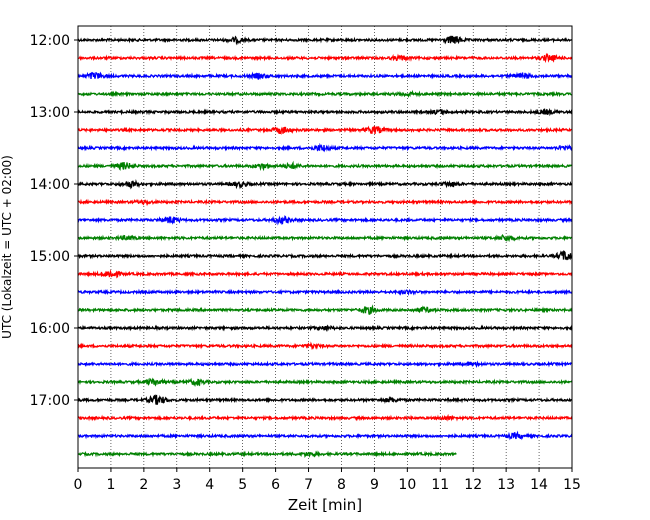 This screenshot has width=650, height=520. What do you see at coordinates (54, 221) in the screenshot?
I see `y-axis-ticks: 12:00 13:00 14:00 15:00 16:00 17:00` at bounding box center [54, 221].